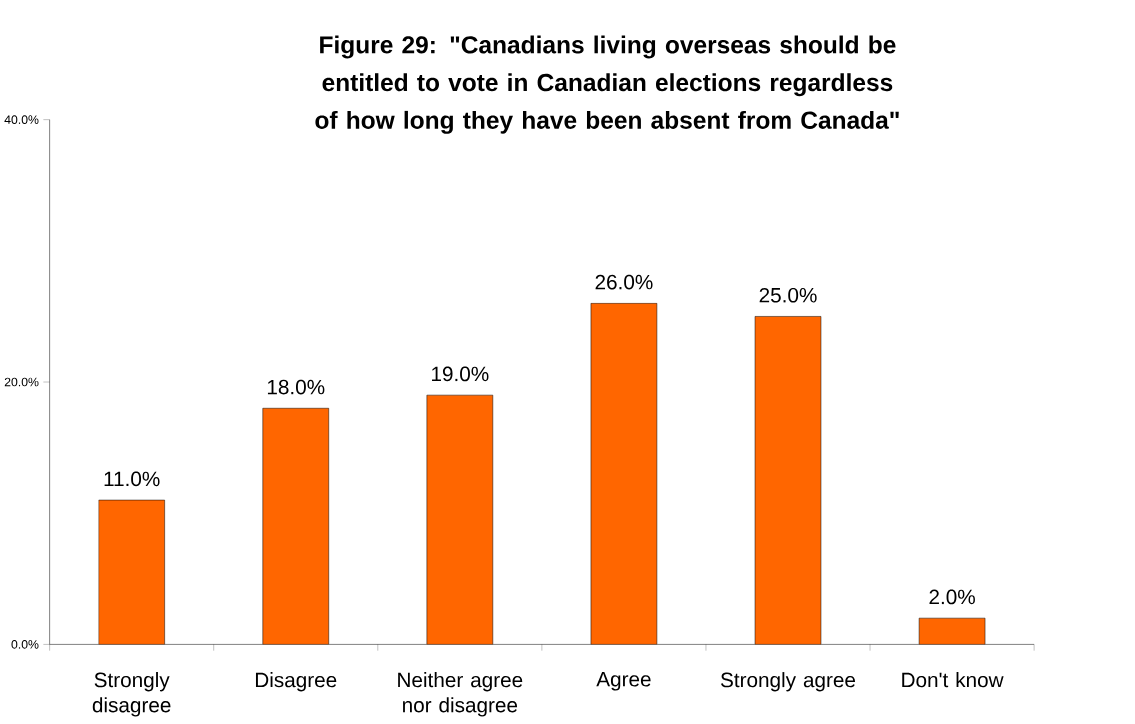 The height and width of the screenshot is (724, 1135). What do you see at coordinates (788, 681) in the screenshot?
I see `x-tick-label: Strongly agree` at bounding box center [788, 681].